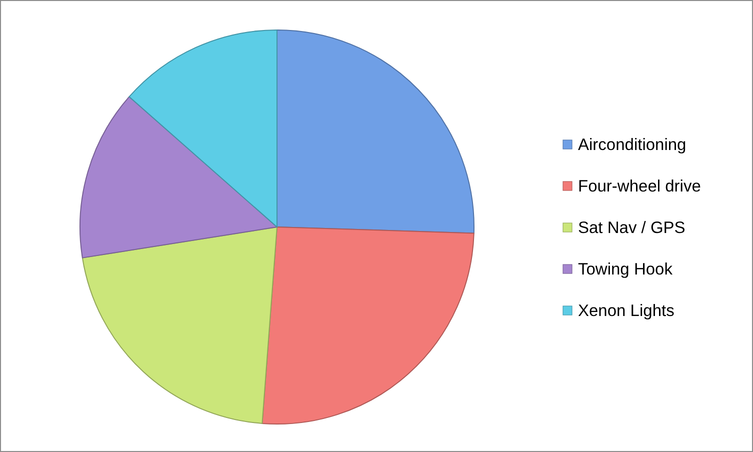 This screenshot has height=452, width=753. Describe the element at coordinates (639, 187) in the screenshot. I see `legend-label: Four-wheel drive` at that location.